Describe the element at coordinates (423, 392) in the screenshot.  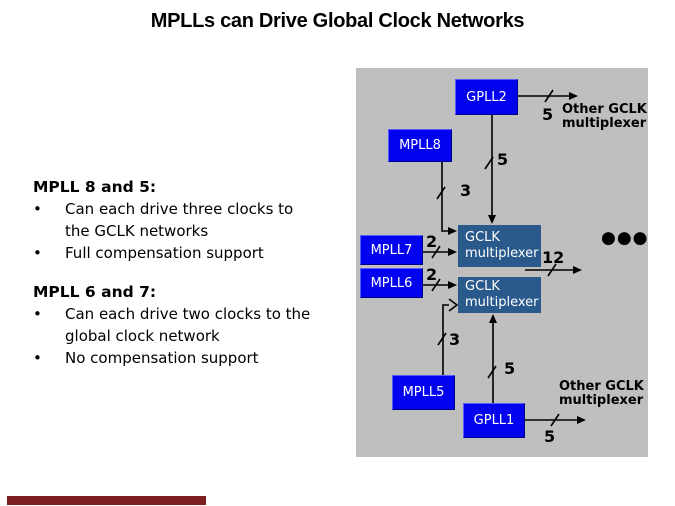
I see `pll-block-mpll5: MPLL5` at that location.